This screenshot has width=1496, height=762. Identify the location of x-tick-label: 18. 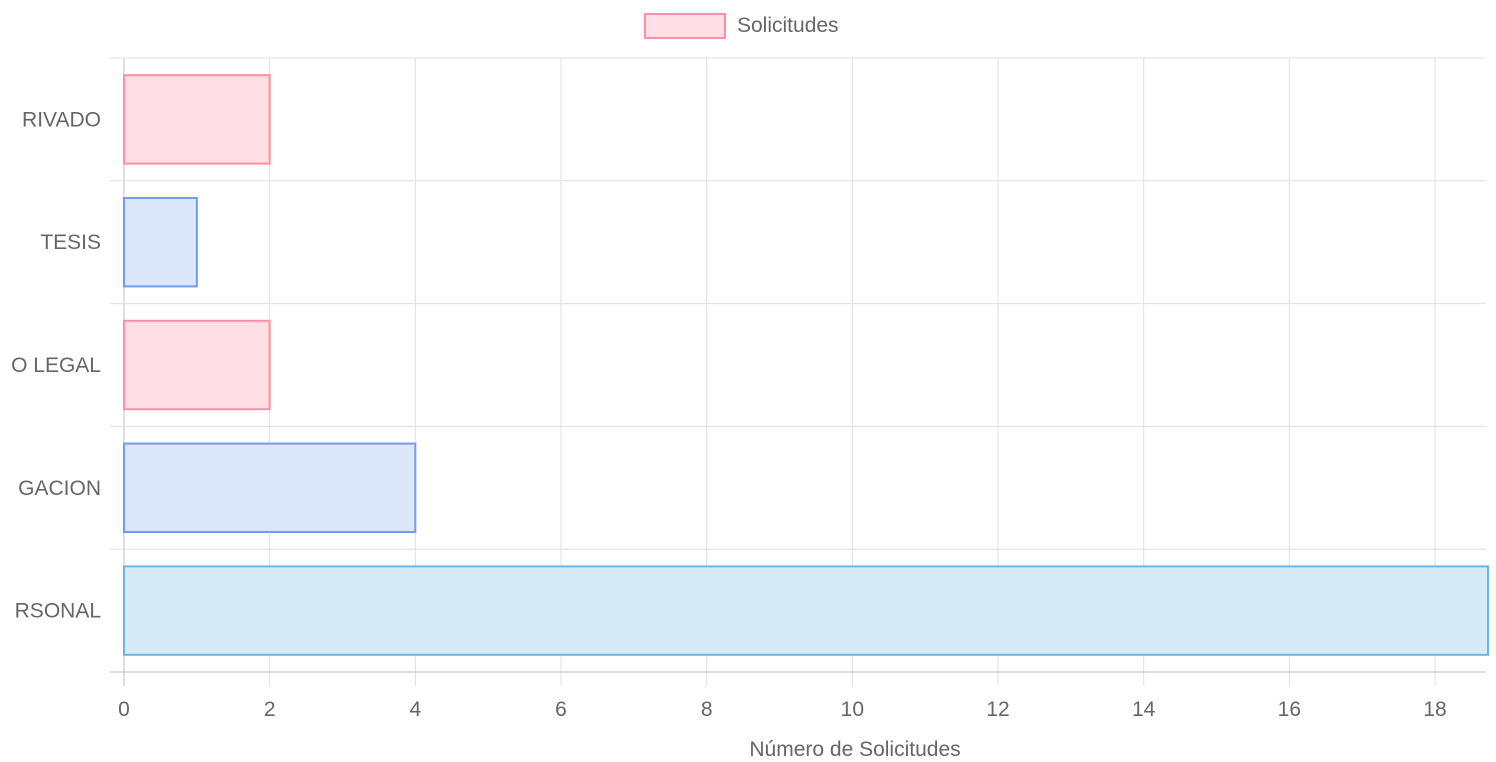
(1434, 709).